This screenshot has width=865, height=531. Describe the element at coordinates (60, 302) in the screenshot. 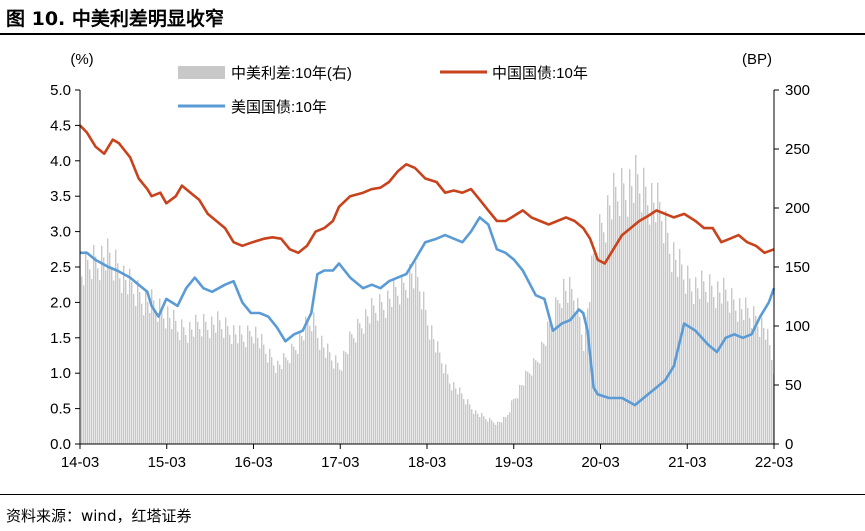

I see `left-tick-label: 2.0` at that location.